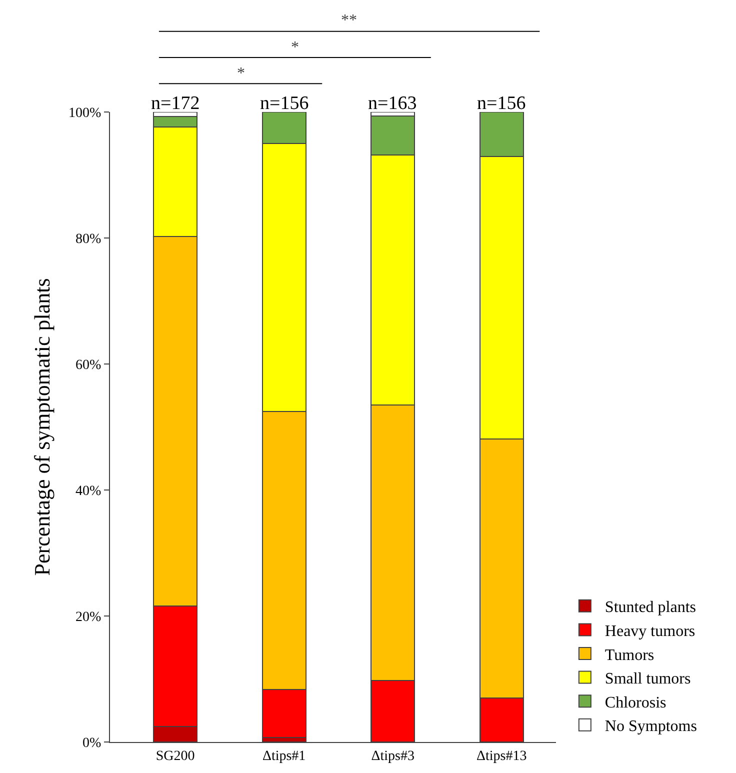 The image size is (736, 773). Describe the element at coordinates (284, 756) in the screenshot. I see `x-tick-label: Δtips#1` at that location.